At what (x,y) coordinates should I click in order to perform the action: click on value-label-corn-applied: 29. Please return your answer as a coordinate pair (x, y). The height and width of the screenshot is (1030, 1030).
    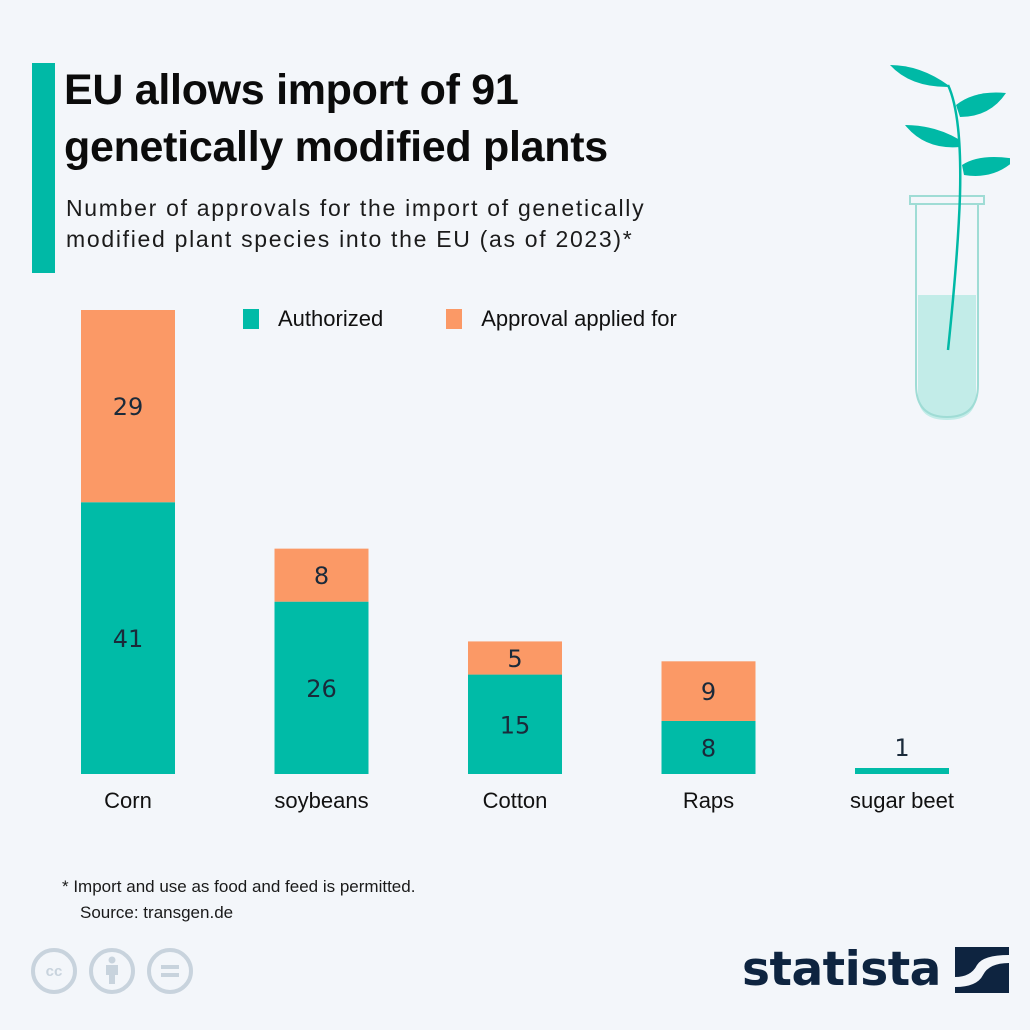
    Looking at the image, I should click on (128, 407).